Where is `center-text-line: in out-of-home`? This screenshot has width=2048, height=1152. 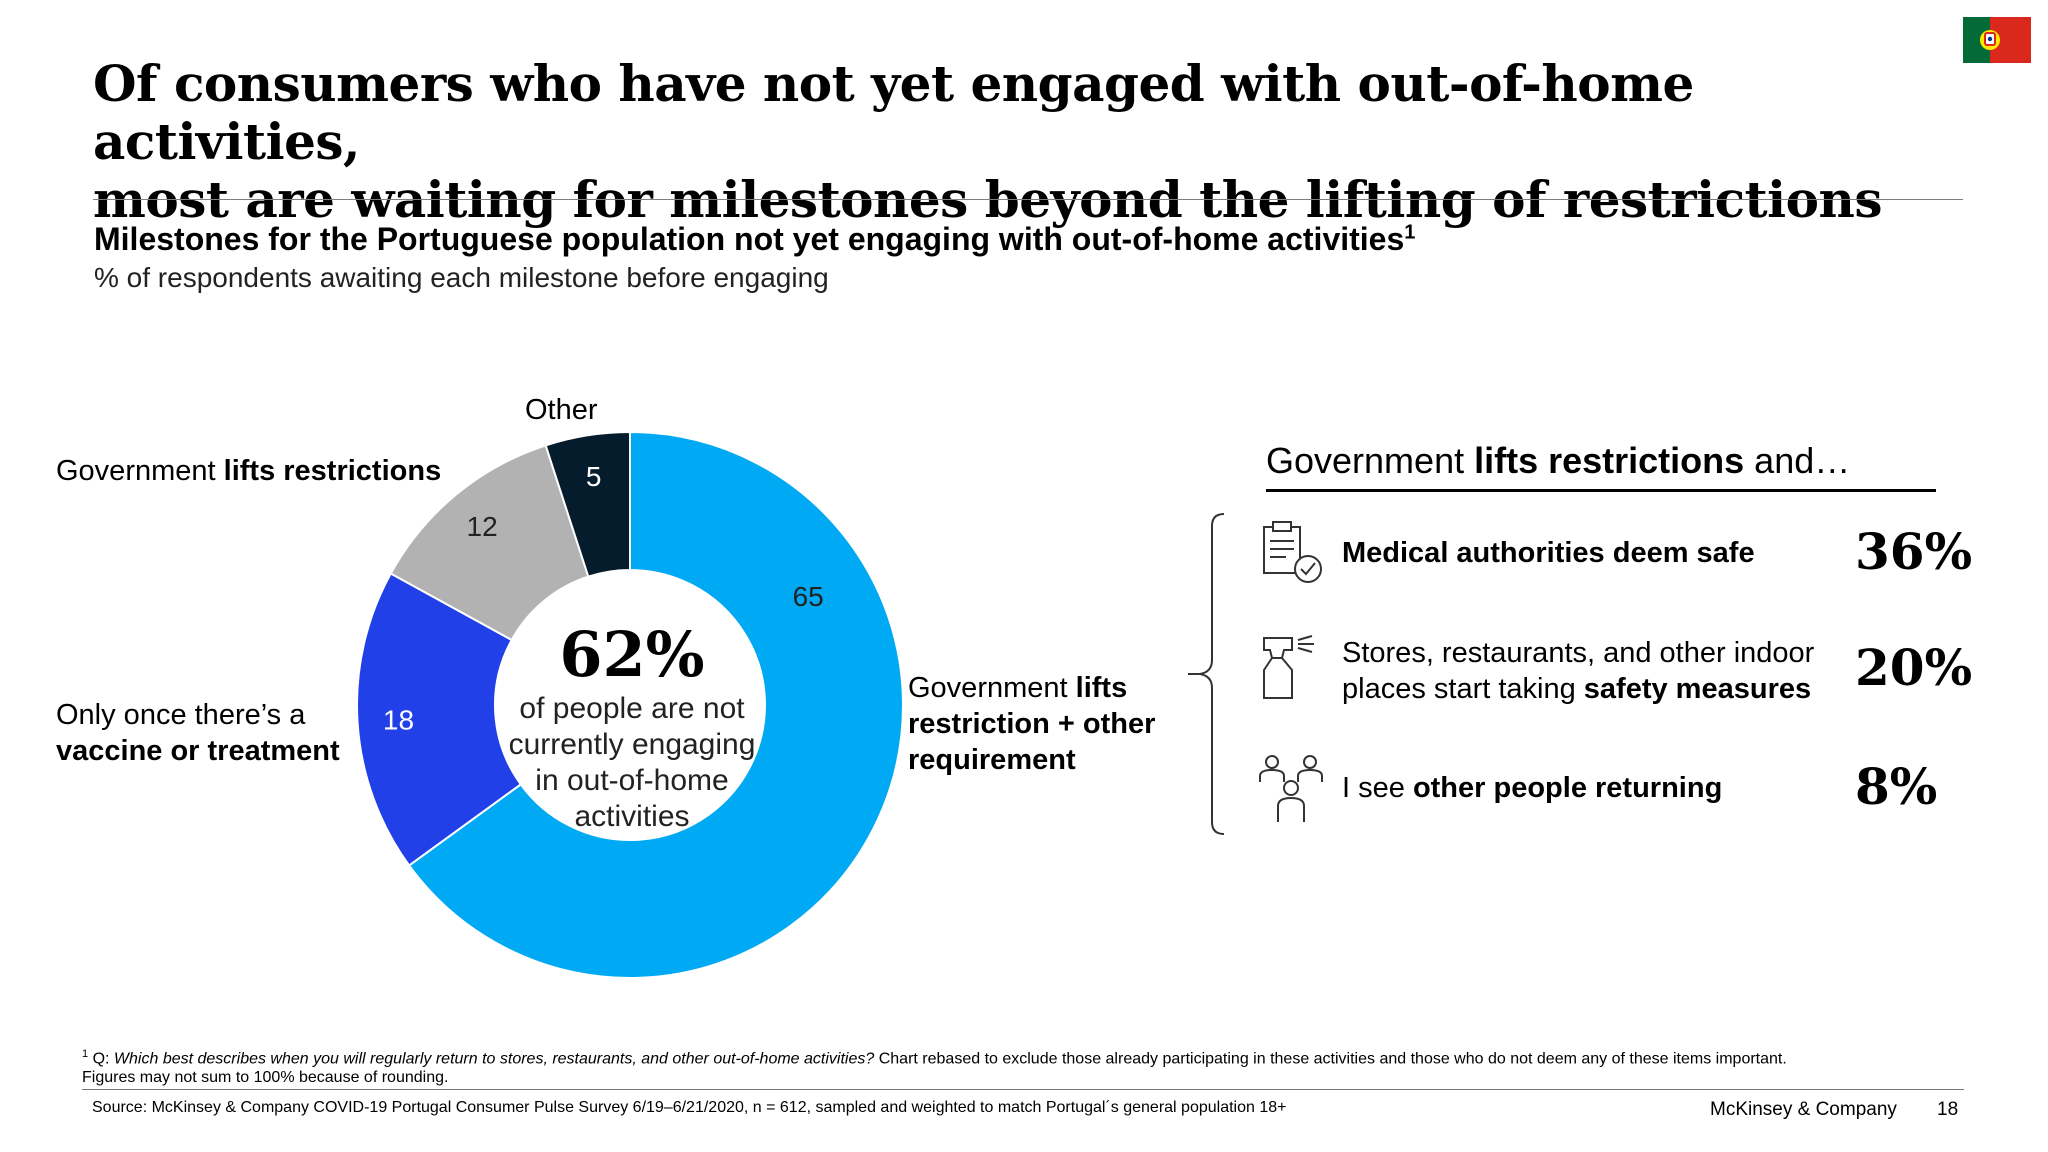
center-text-line: in out-of-home is located at coordinates (632, 780).